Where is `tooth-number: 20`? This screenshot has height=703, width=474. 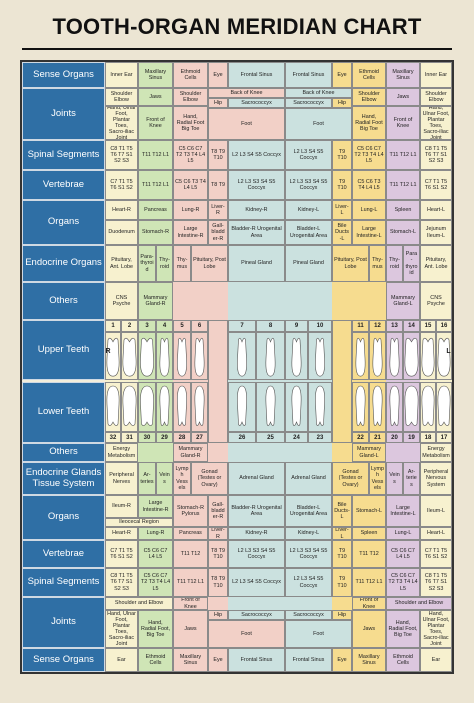
tooth-number: 20 is located at coordinates (394, 437).